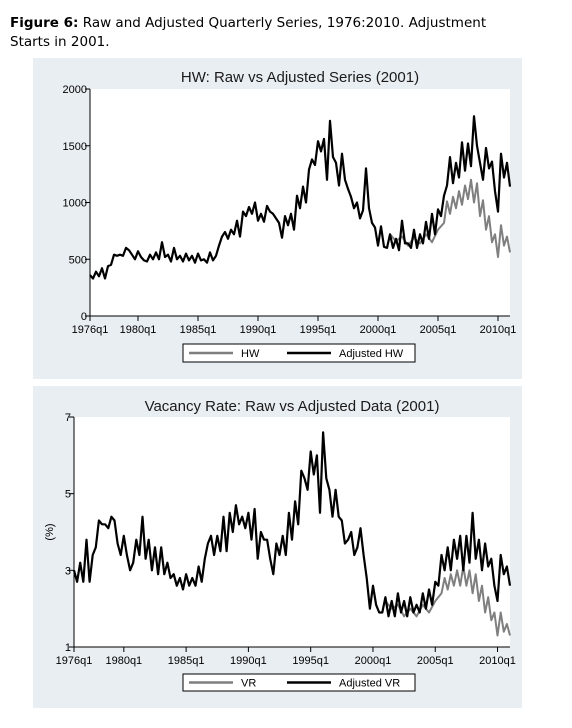  Describe the element at coordinates (138, 330) in the screenshot. I see `hw-x-tick-label: 1980q1` at that location.